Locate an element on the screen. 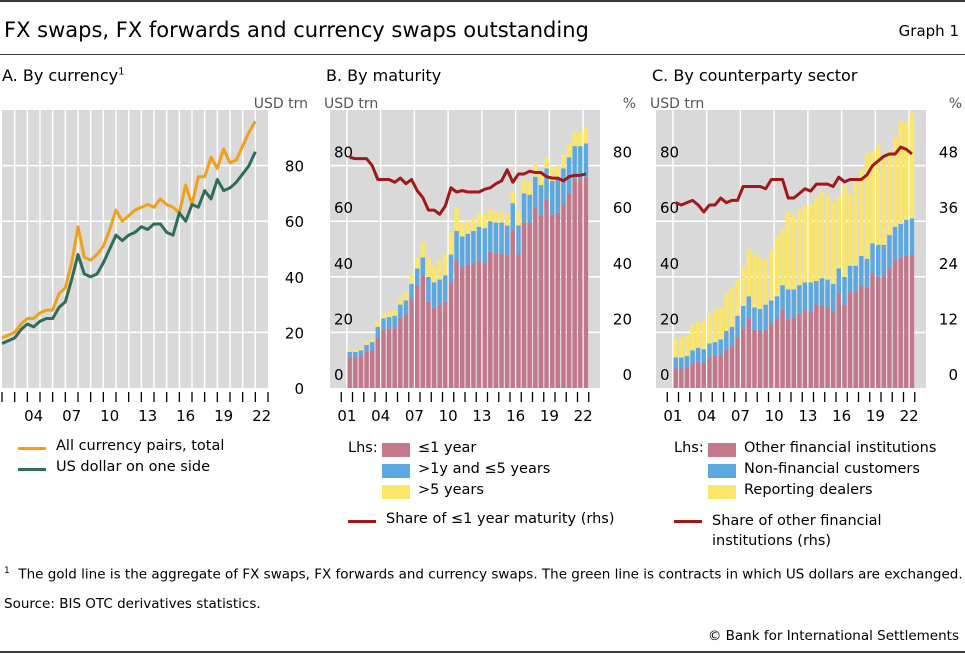  x-tick-label: 01 is located at coordinates (346, 416).